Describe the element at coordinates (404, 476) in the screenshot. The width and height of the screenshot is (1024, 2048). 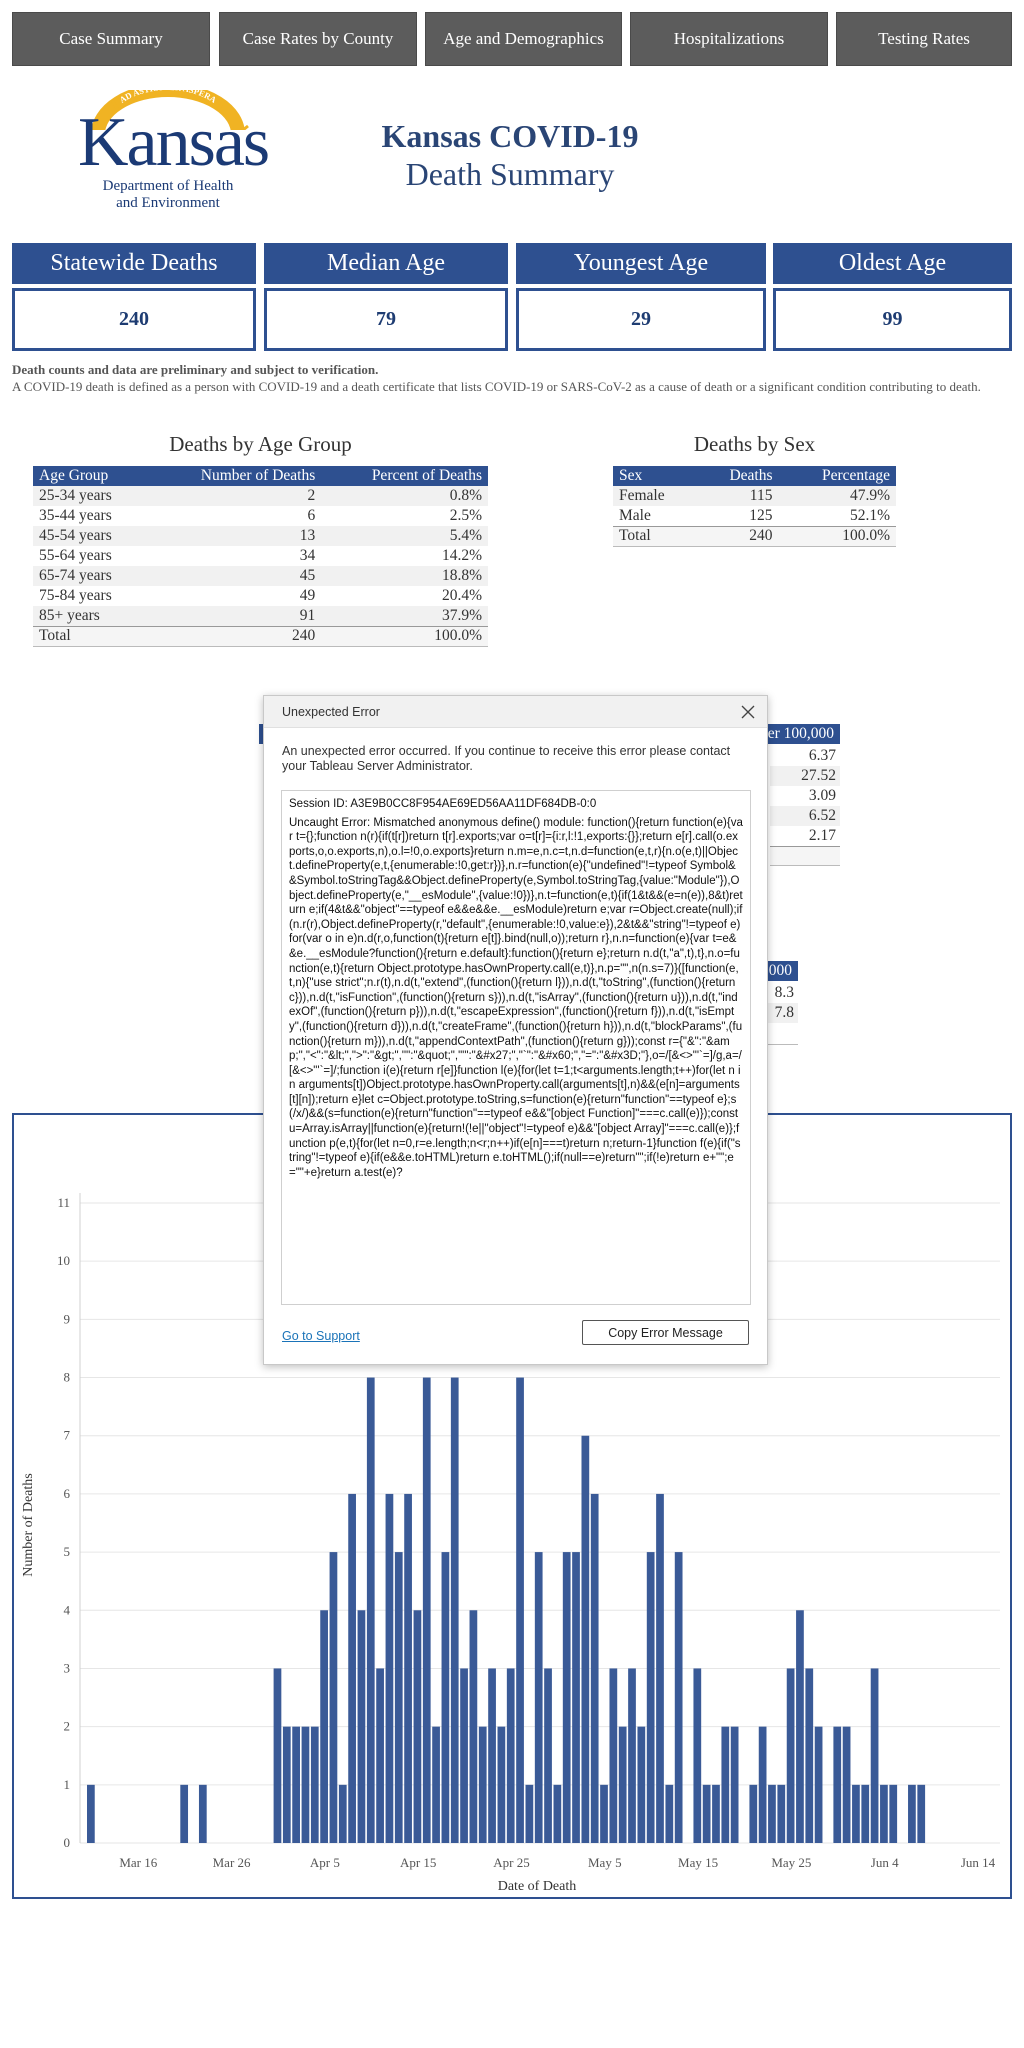
I see `col-header: Percent of Deaths` at that location.